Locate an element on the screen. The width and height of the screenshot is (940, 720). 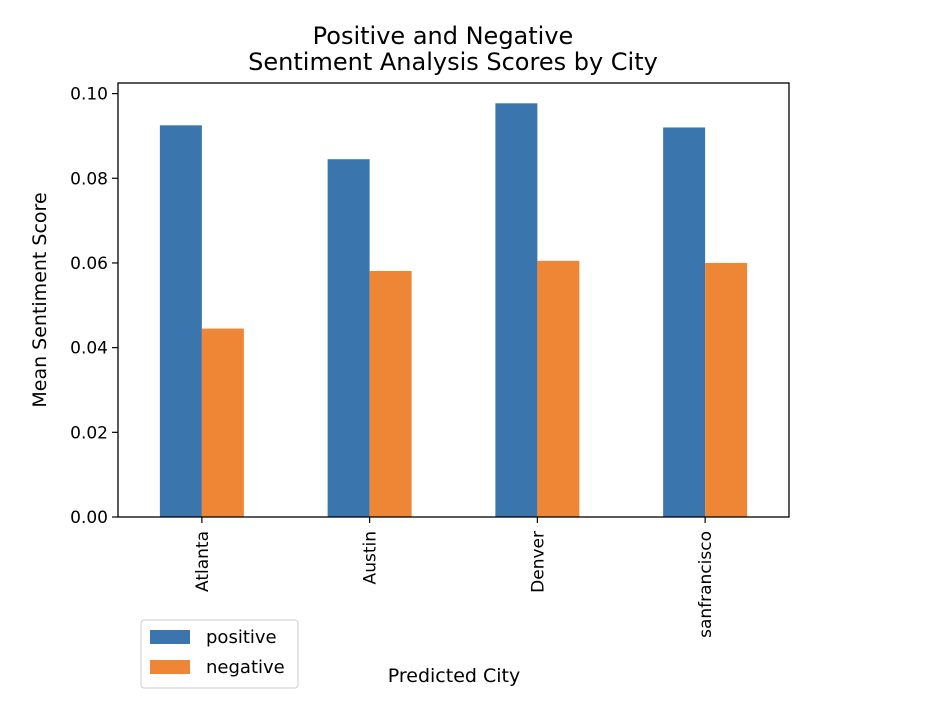
bar-negative-Denver is located at coordinates (558, 388).